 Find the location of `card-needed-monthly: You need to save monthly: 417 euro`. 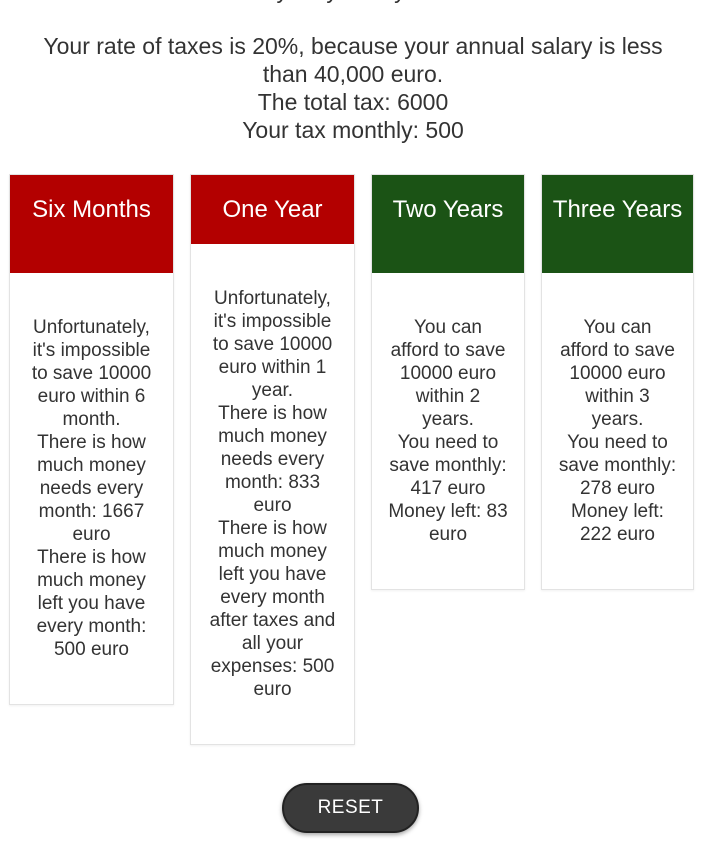

card-needed-monthly: You need to save monthly: 417 euro is located at coordinates (448, 465).